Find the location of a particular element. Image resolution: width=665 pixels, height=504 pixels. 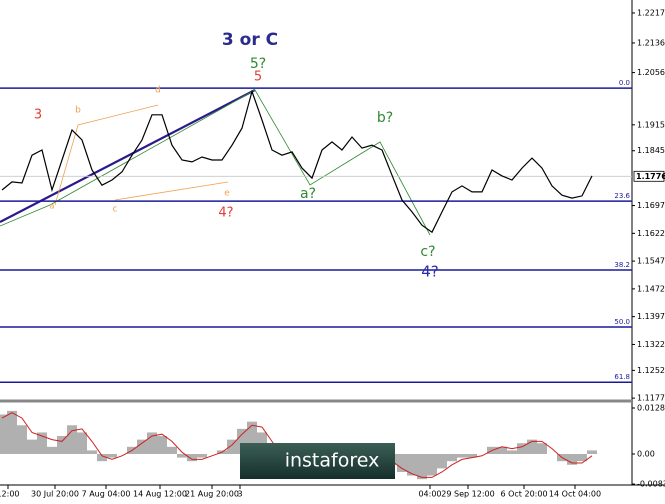

osc-tick-label: -0.00836 is located at coordinates (651, 484).